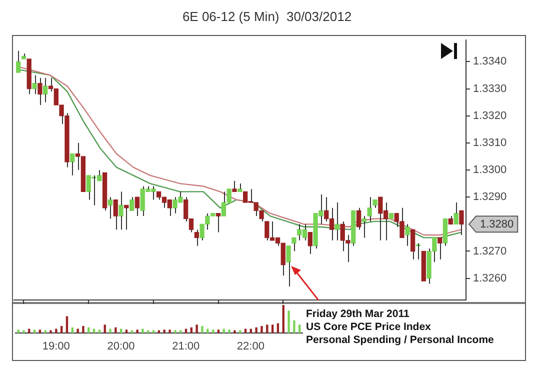  I want to click on annotation: Friday 29th Mar 2011 US Core PCE Price Index Personal Spending / Personal Income, so click(400, 327).